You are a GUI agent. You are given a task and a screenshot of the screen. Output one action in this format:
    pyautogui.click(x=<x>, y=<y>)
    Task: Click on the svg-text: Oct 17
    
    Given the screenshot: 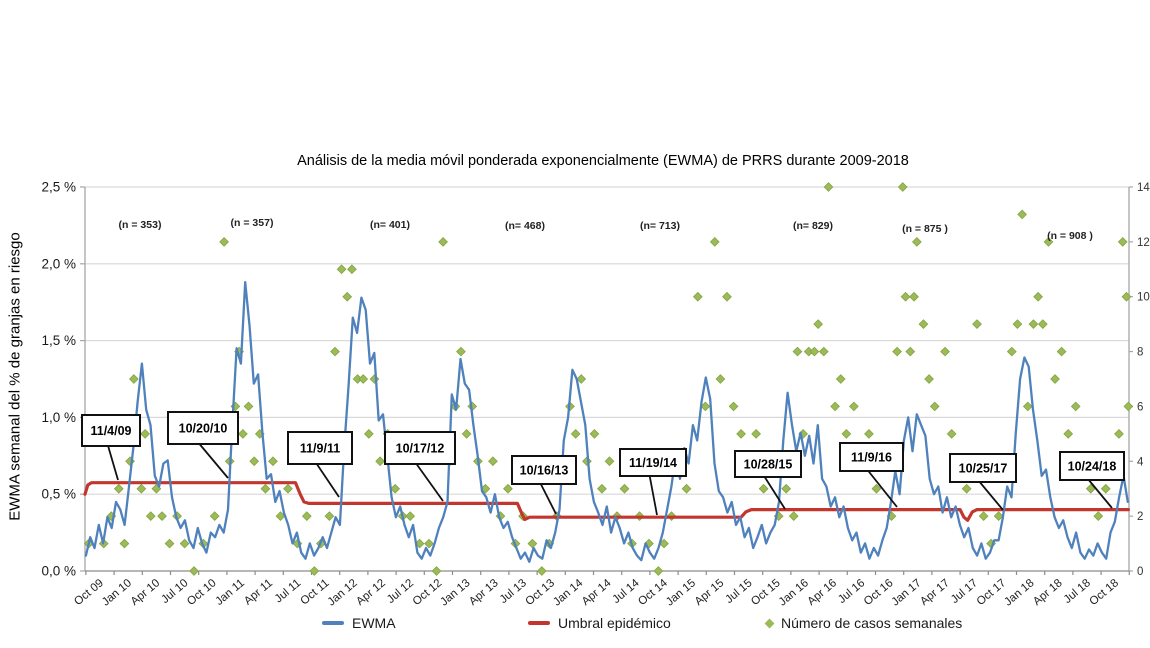 What is the action you would take?
    pyautogui.click(x=992, y=592)
    